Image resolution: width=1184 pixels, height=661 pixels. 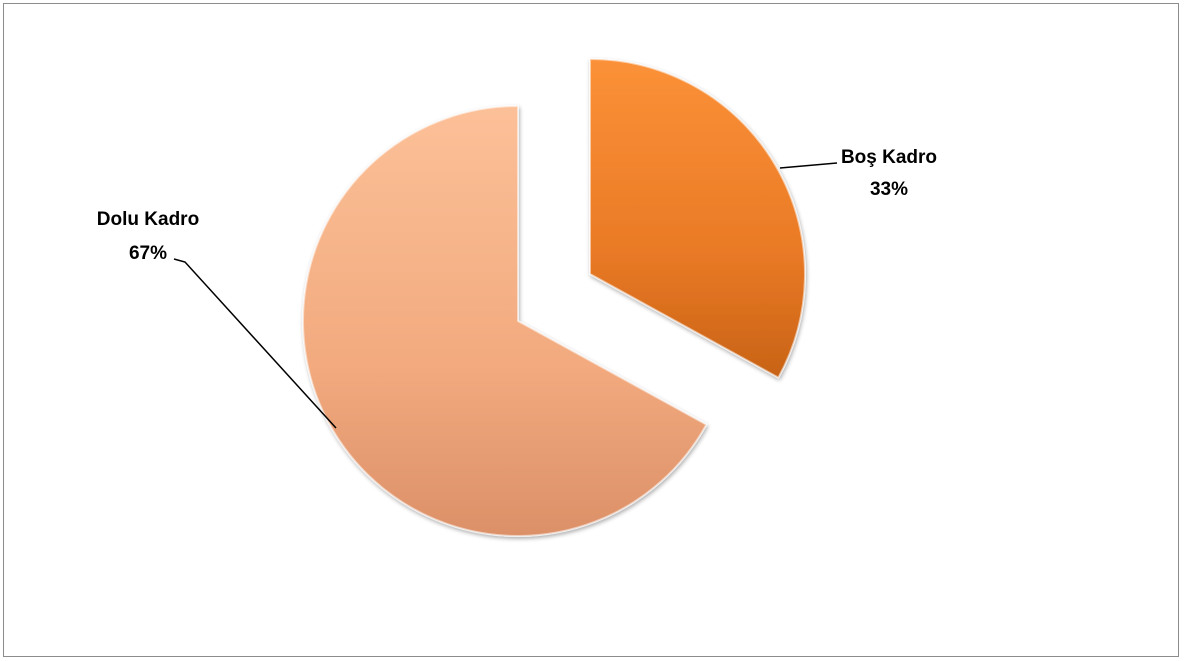 I want to click on pie-slice-bo-kadro, so click(x=697, y=218).